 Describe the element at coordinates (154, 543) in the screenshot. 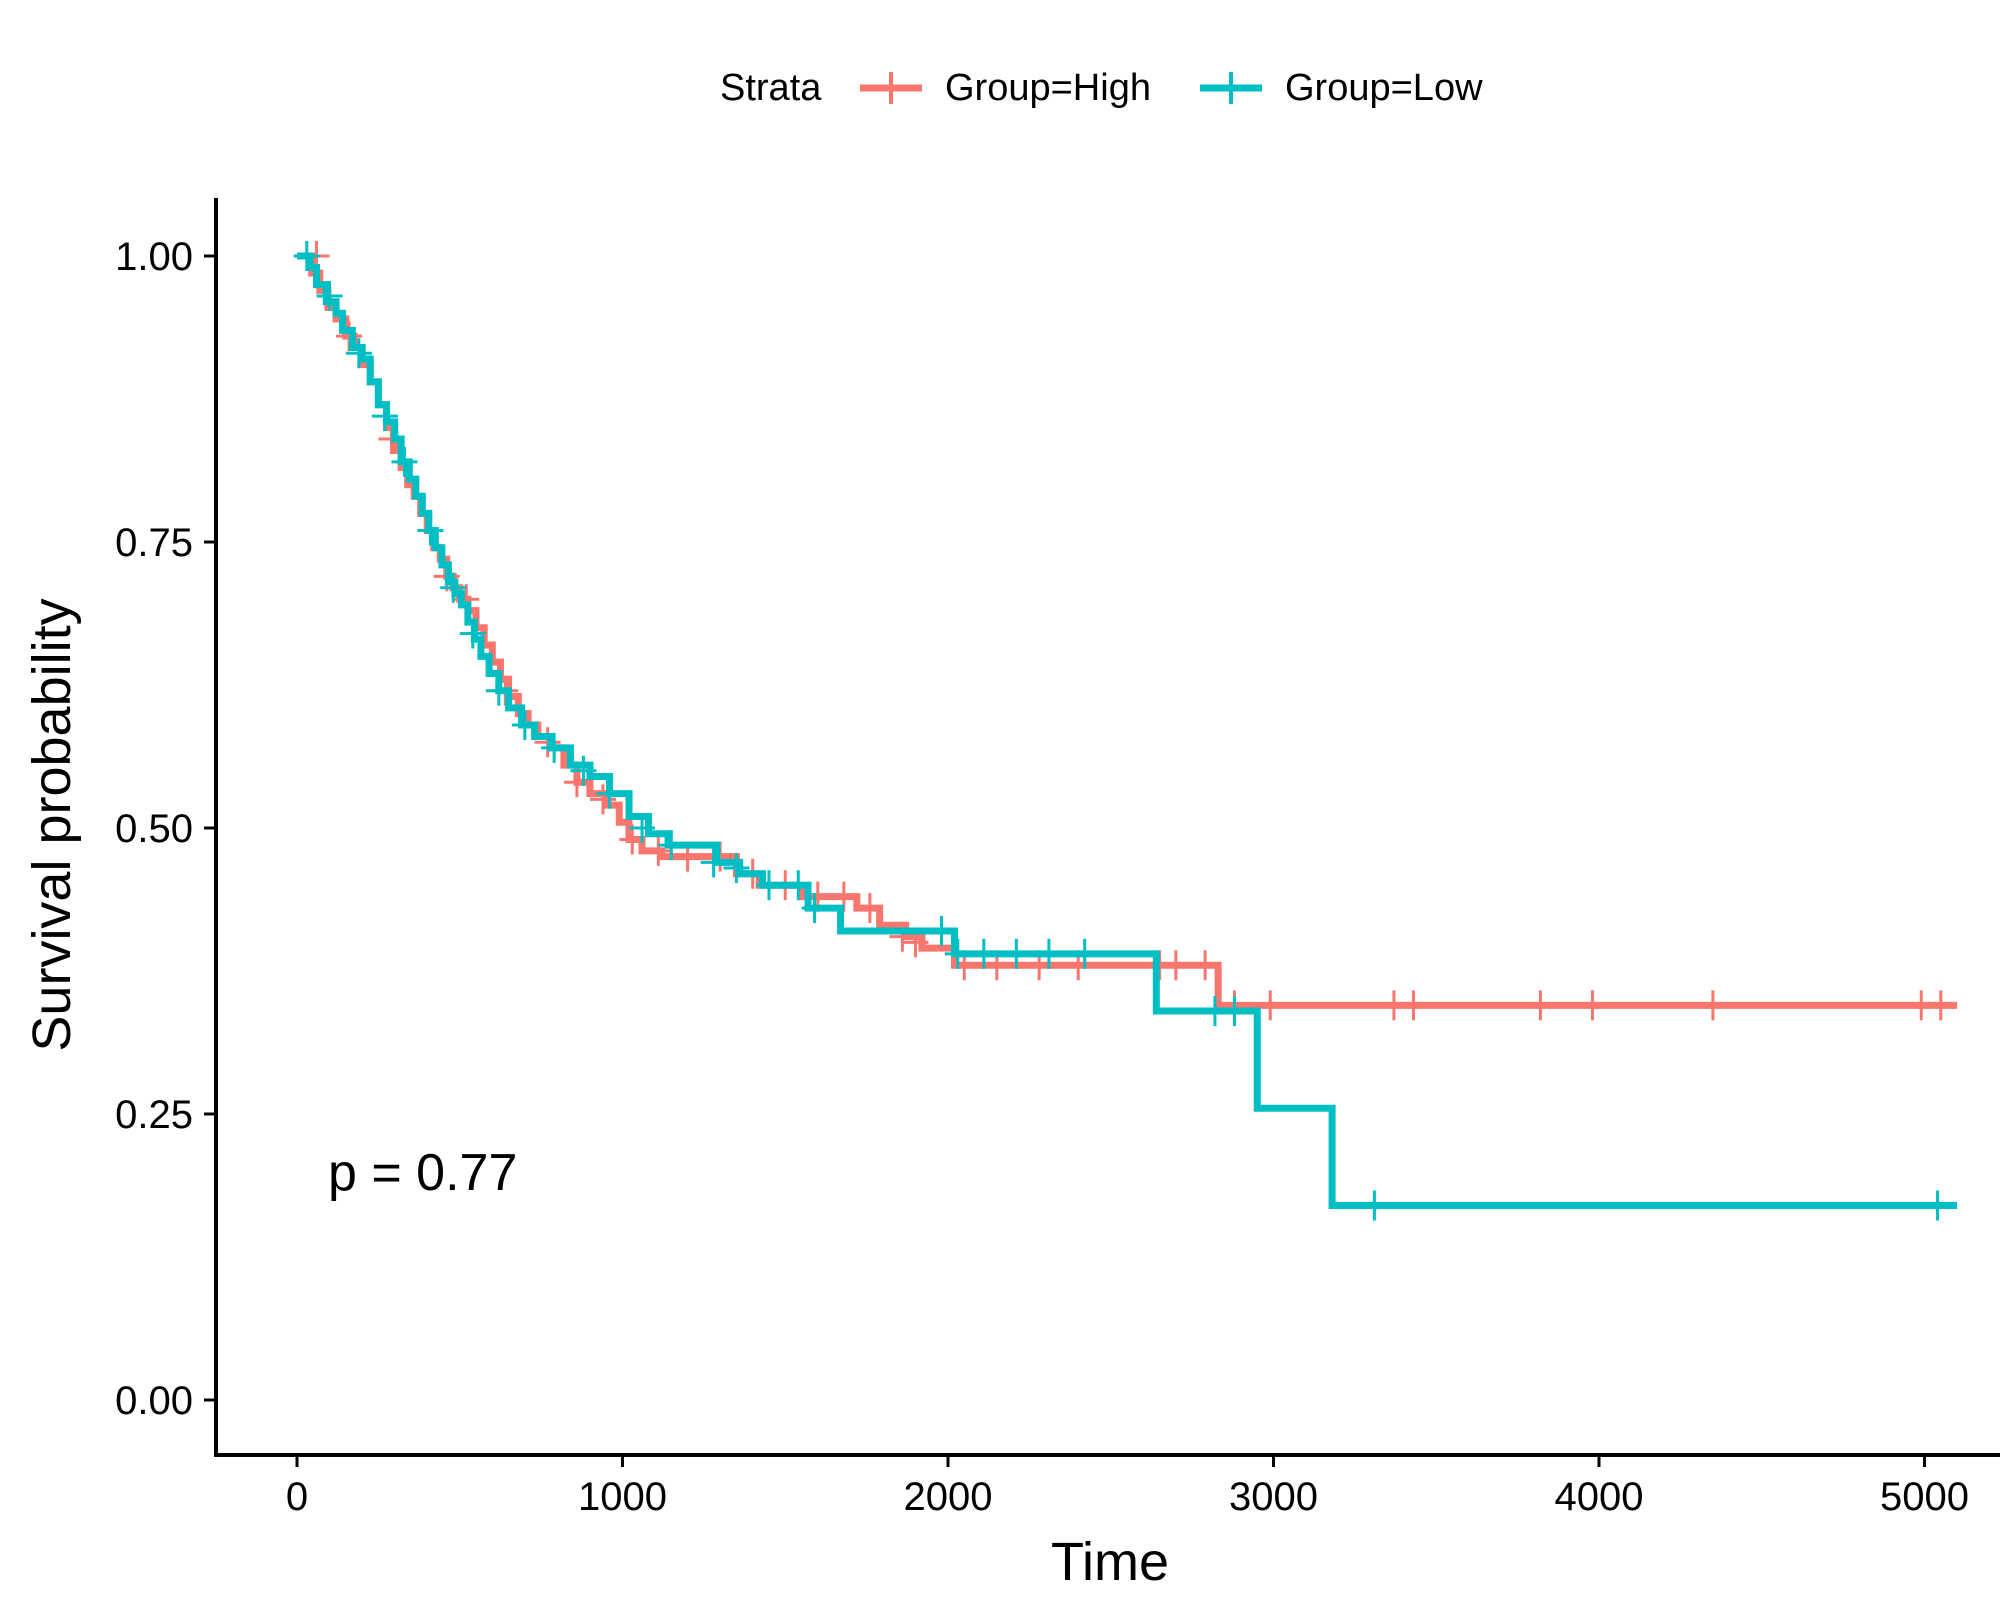

I see `y-tick-label: 0.75` at that location.